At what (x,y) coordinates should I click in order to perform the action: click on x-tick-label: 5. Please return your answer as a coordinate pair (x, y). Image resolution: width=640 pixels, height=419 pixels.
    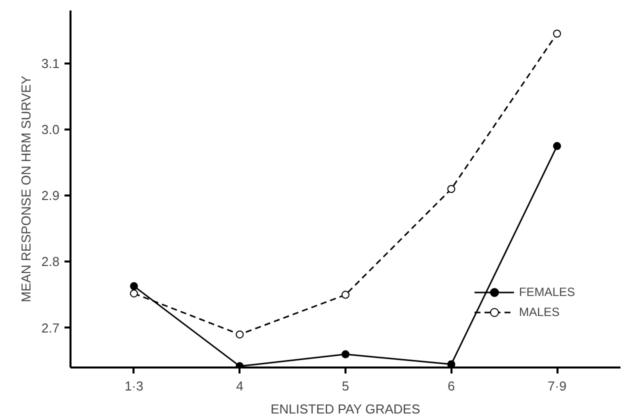
    Looking at the image, I should click on (346, 386).